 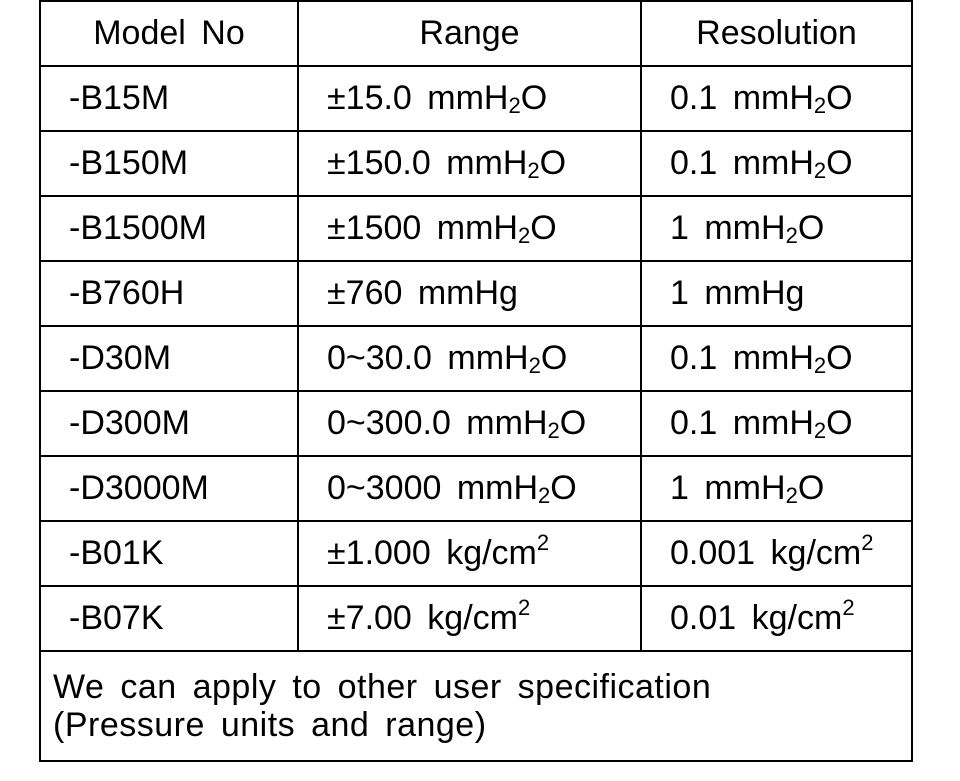 I want to click on cell-range: ±1.000 kg/cm2, so click(x=469, y=553).